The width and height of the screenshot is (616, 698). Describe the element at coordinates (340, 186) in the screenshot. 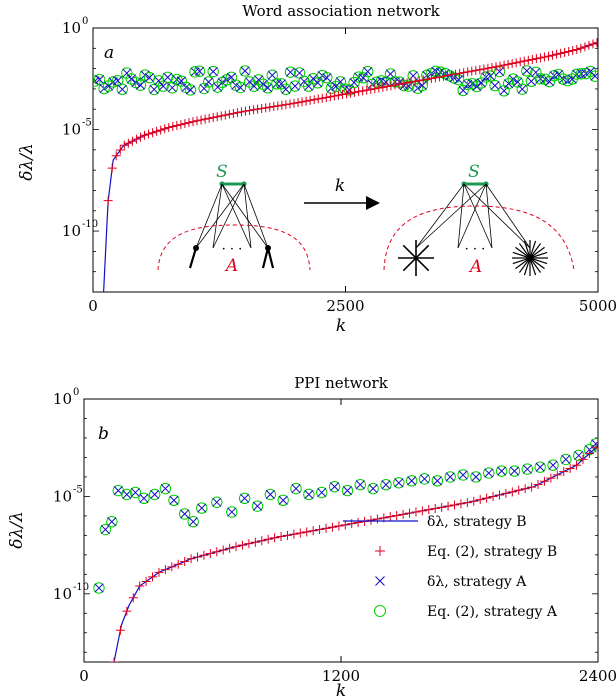

I see `arrow-k-label: k` at that location.